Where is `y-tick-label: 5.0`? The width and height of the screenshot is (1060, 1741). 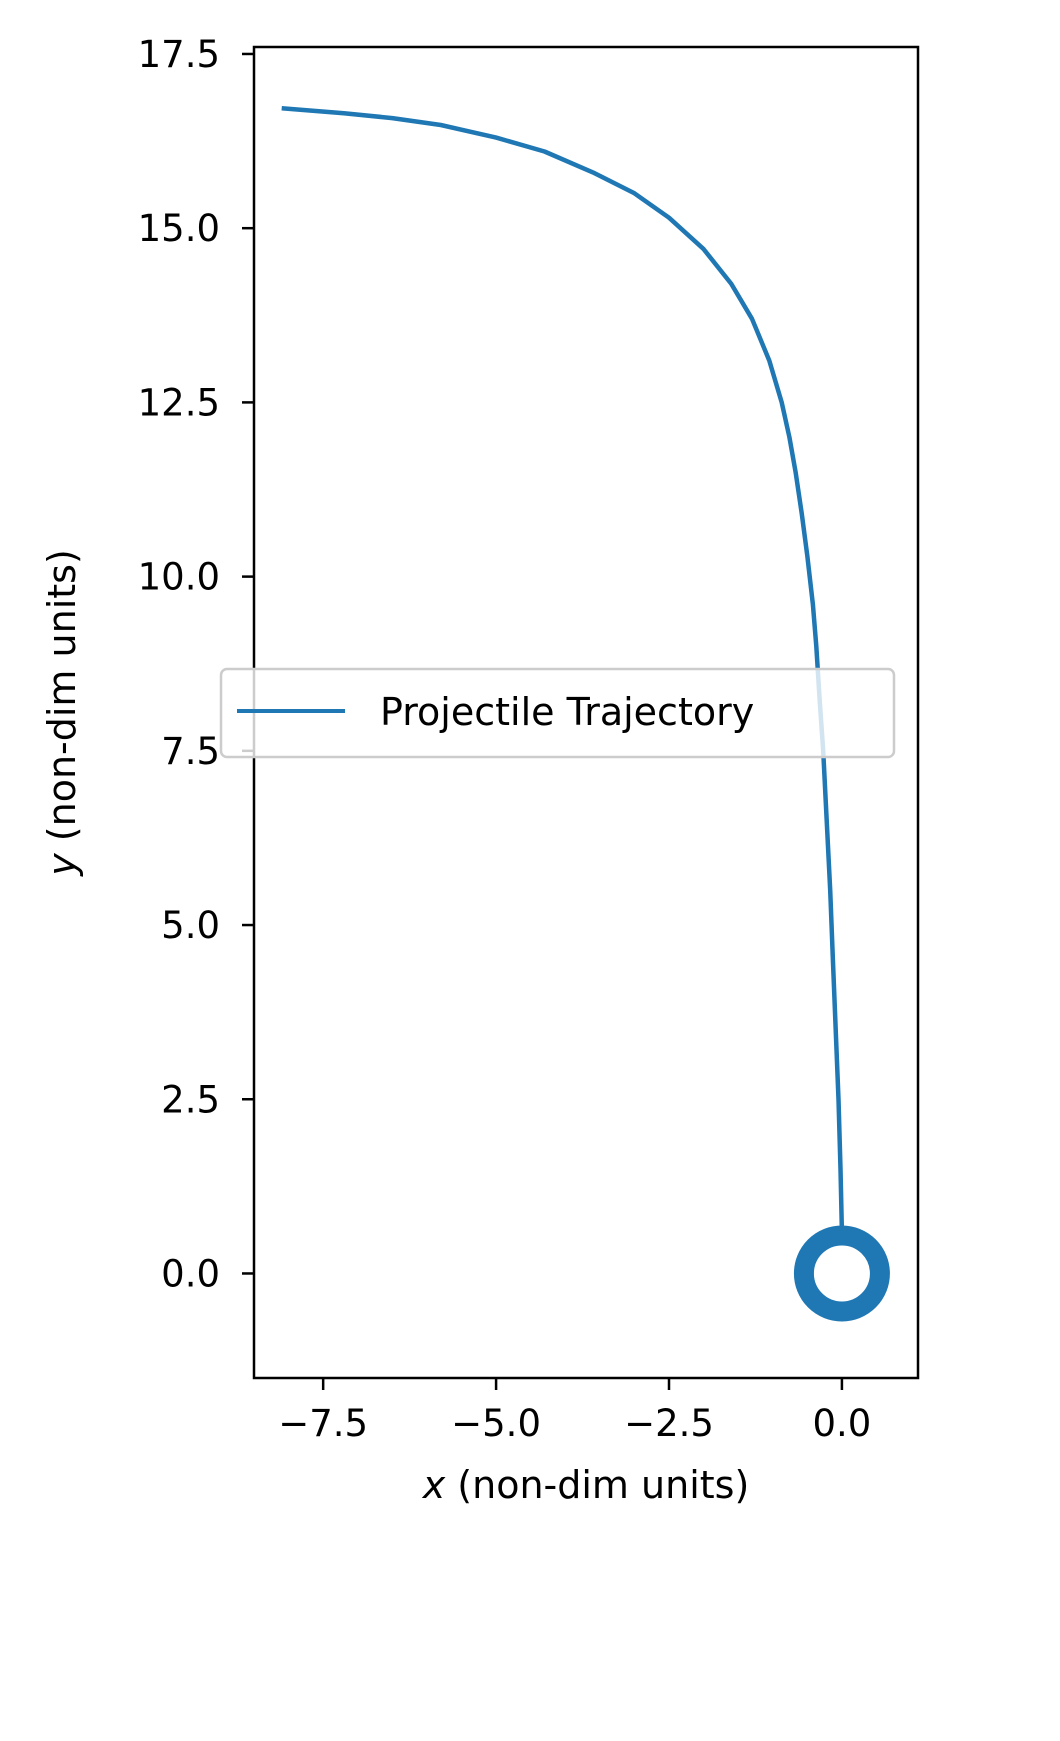
y-tick-label: 5.0 is located at coordinates (190, 925).